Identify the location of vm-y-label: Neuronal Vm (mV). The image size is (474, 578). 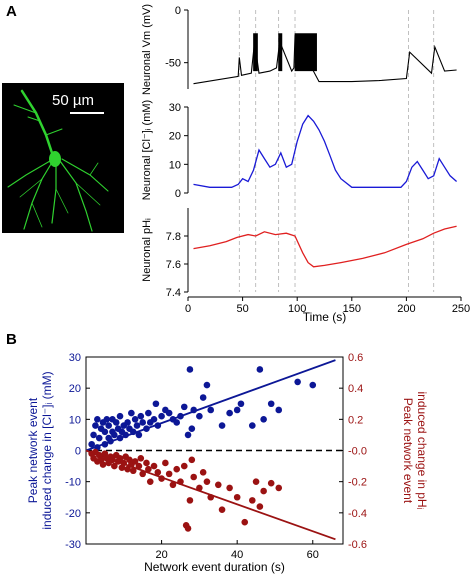
(147, 49).